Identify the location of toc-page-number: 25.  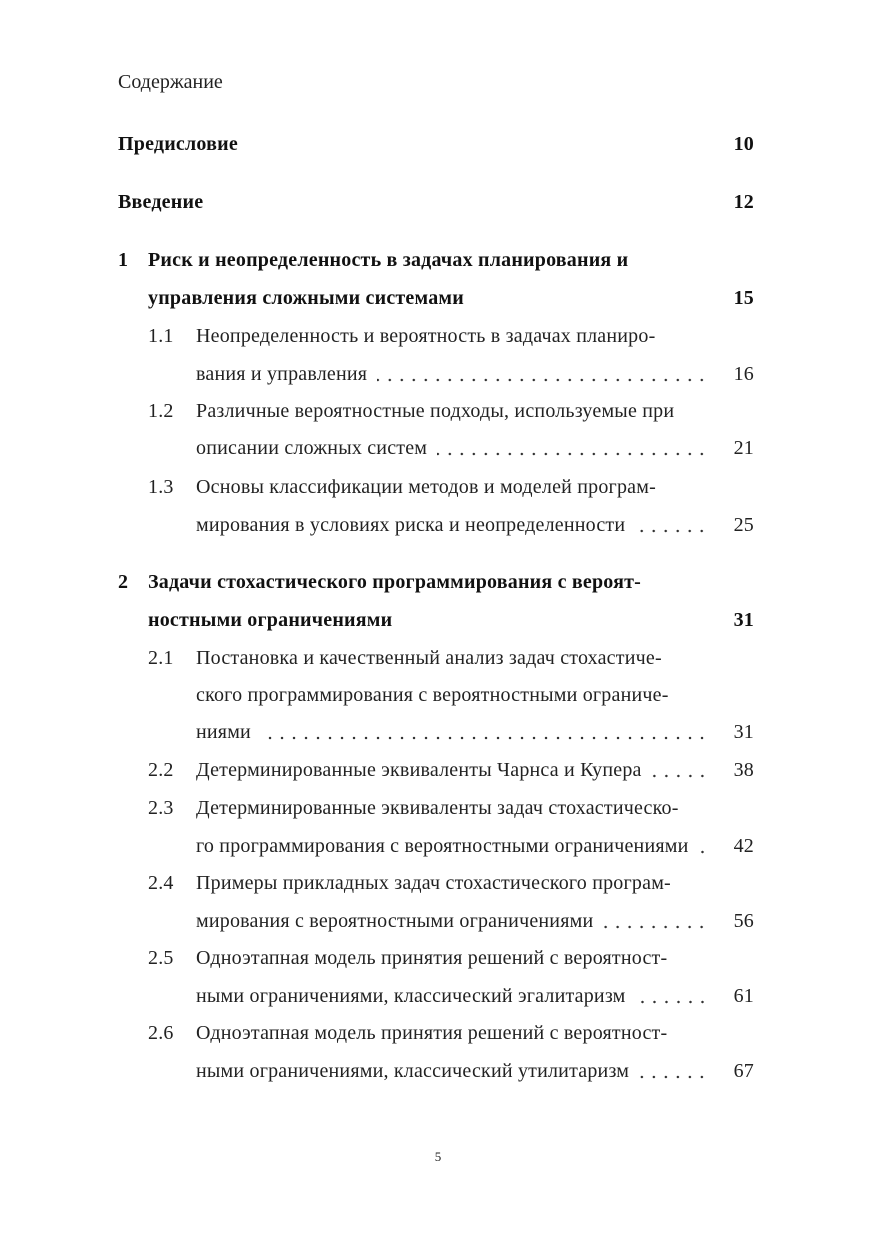
(743, 525).